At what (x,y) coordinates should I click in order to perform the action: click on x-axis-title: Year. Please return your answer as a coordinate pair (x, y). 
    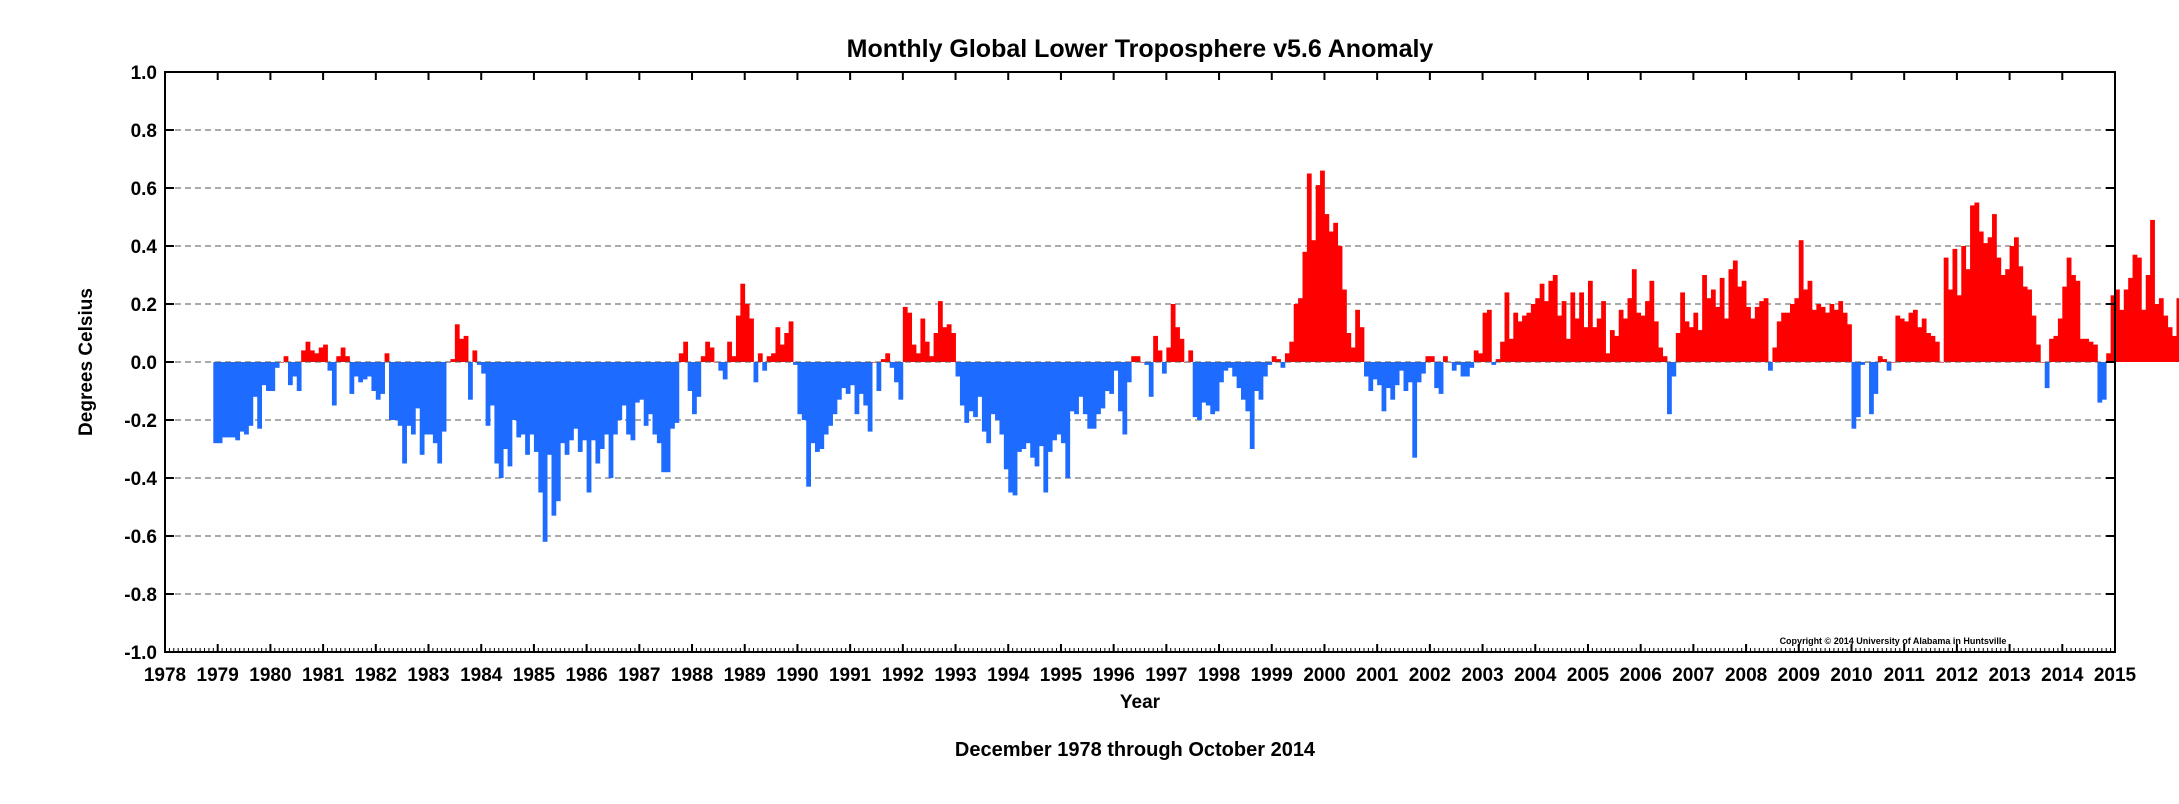
    Looking at the image, I should click on (1140, 702).